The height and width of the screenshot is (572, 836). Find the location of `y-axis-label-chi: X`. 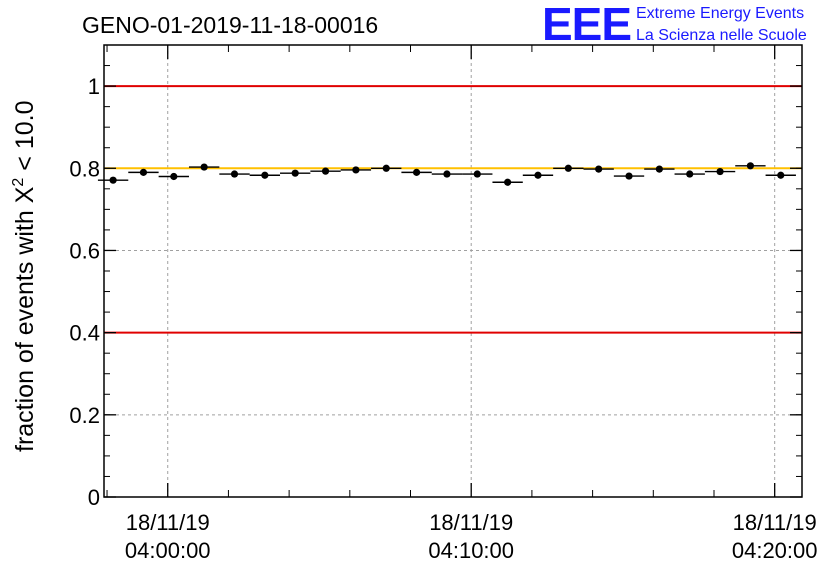

y-axis-label-chi: X is located at coordinates (25, 194).